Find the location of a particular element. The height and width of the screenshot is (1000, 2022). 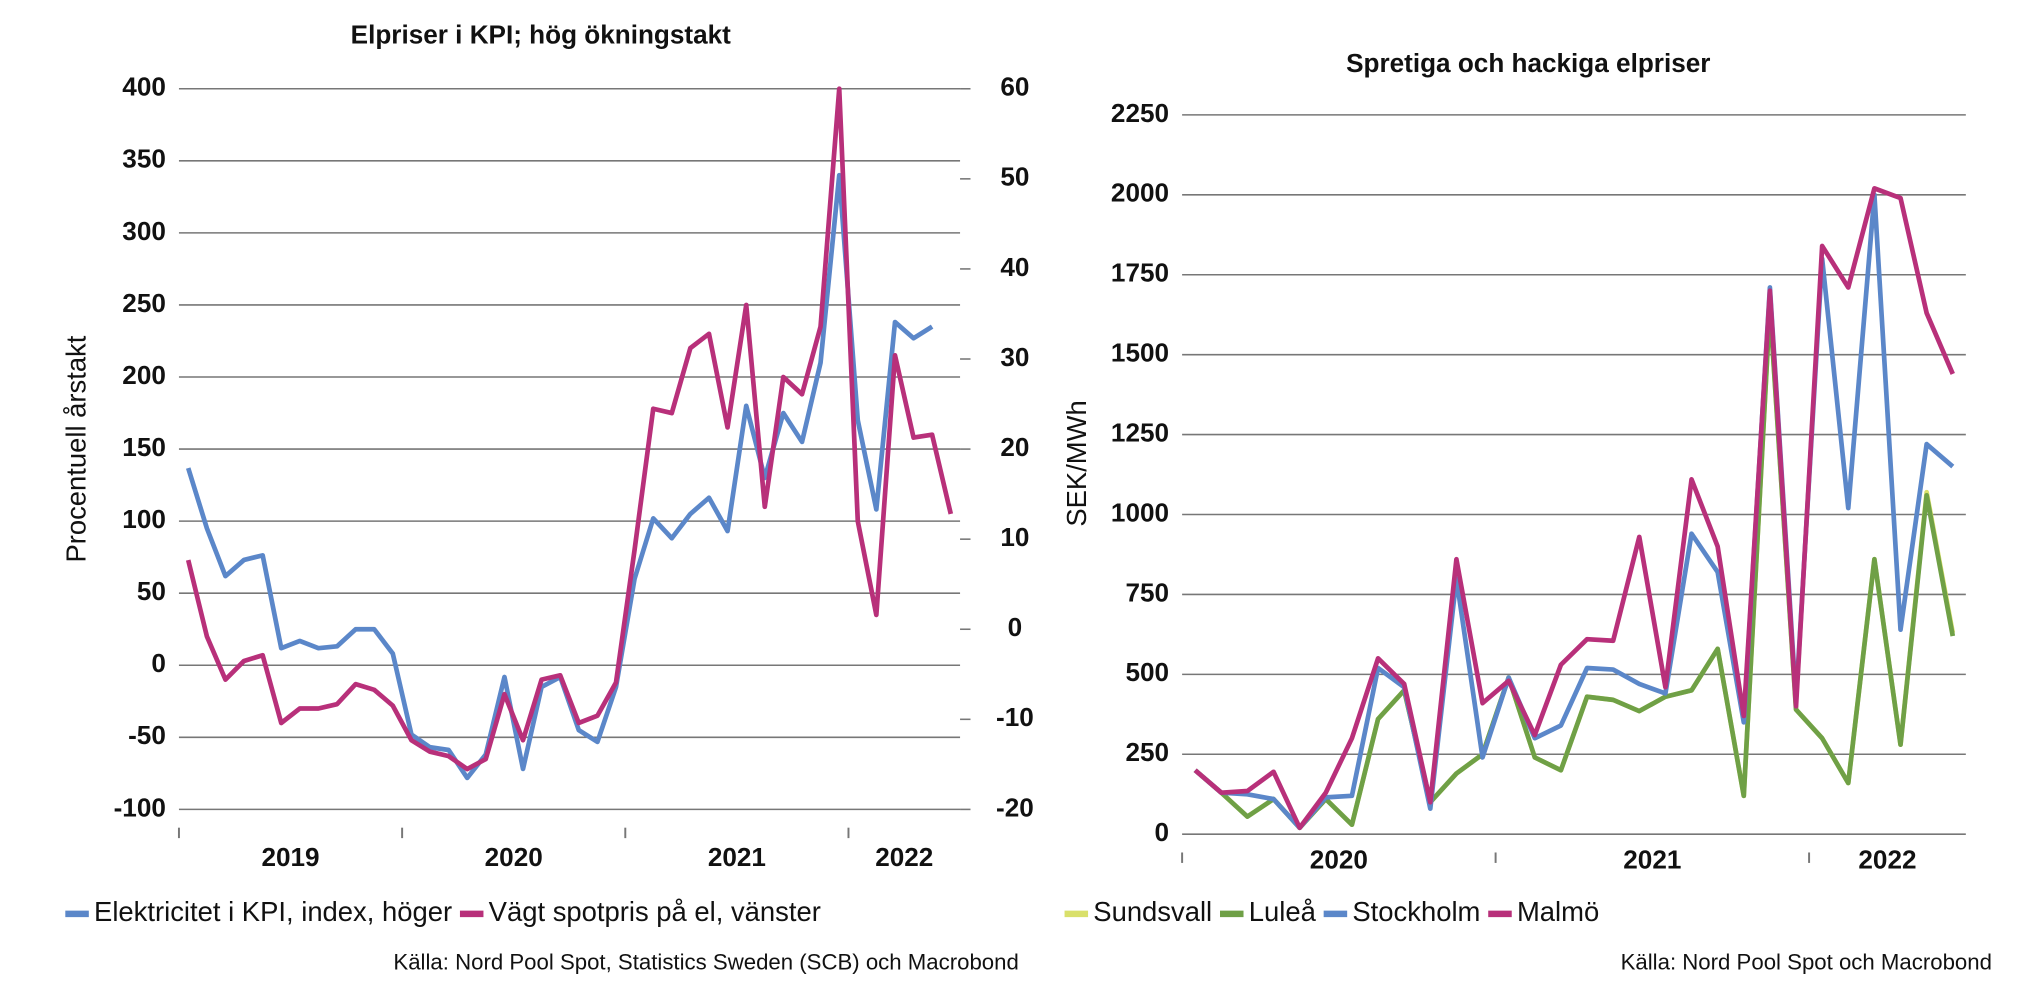

y2-tick-label: 60 is located at coordinates (1014, 87).